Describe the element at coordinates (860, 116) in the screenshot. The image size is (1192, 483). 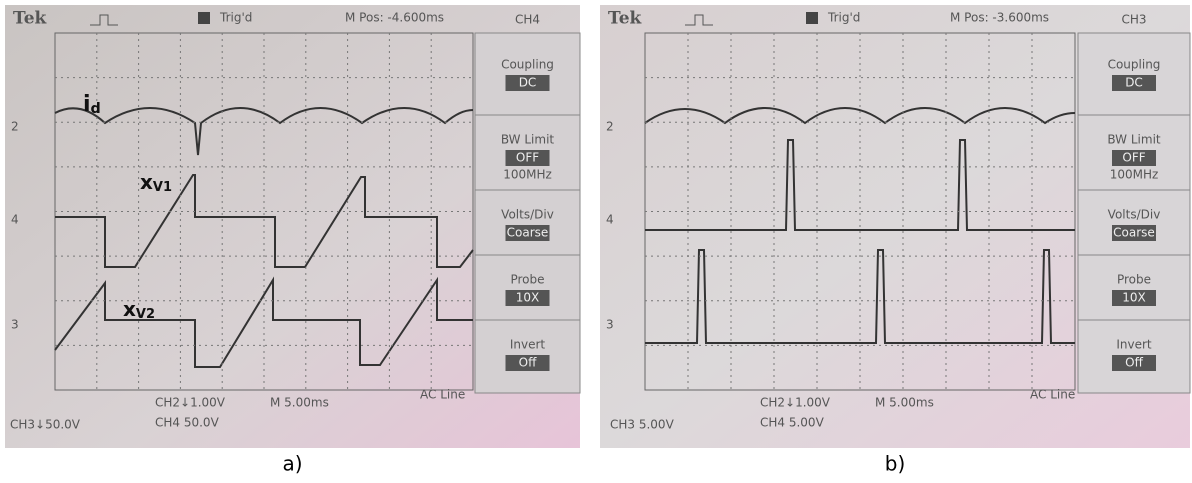
I see `trace-ch2` at that location.